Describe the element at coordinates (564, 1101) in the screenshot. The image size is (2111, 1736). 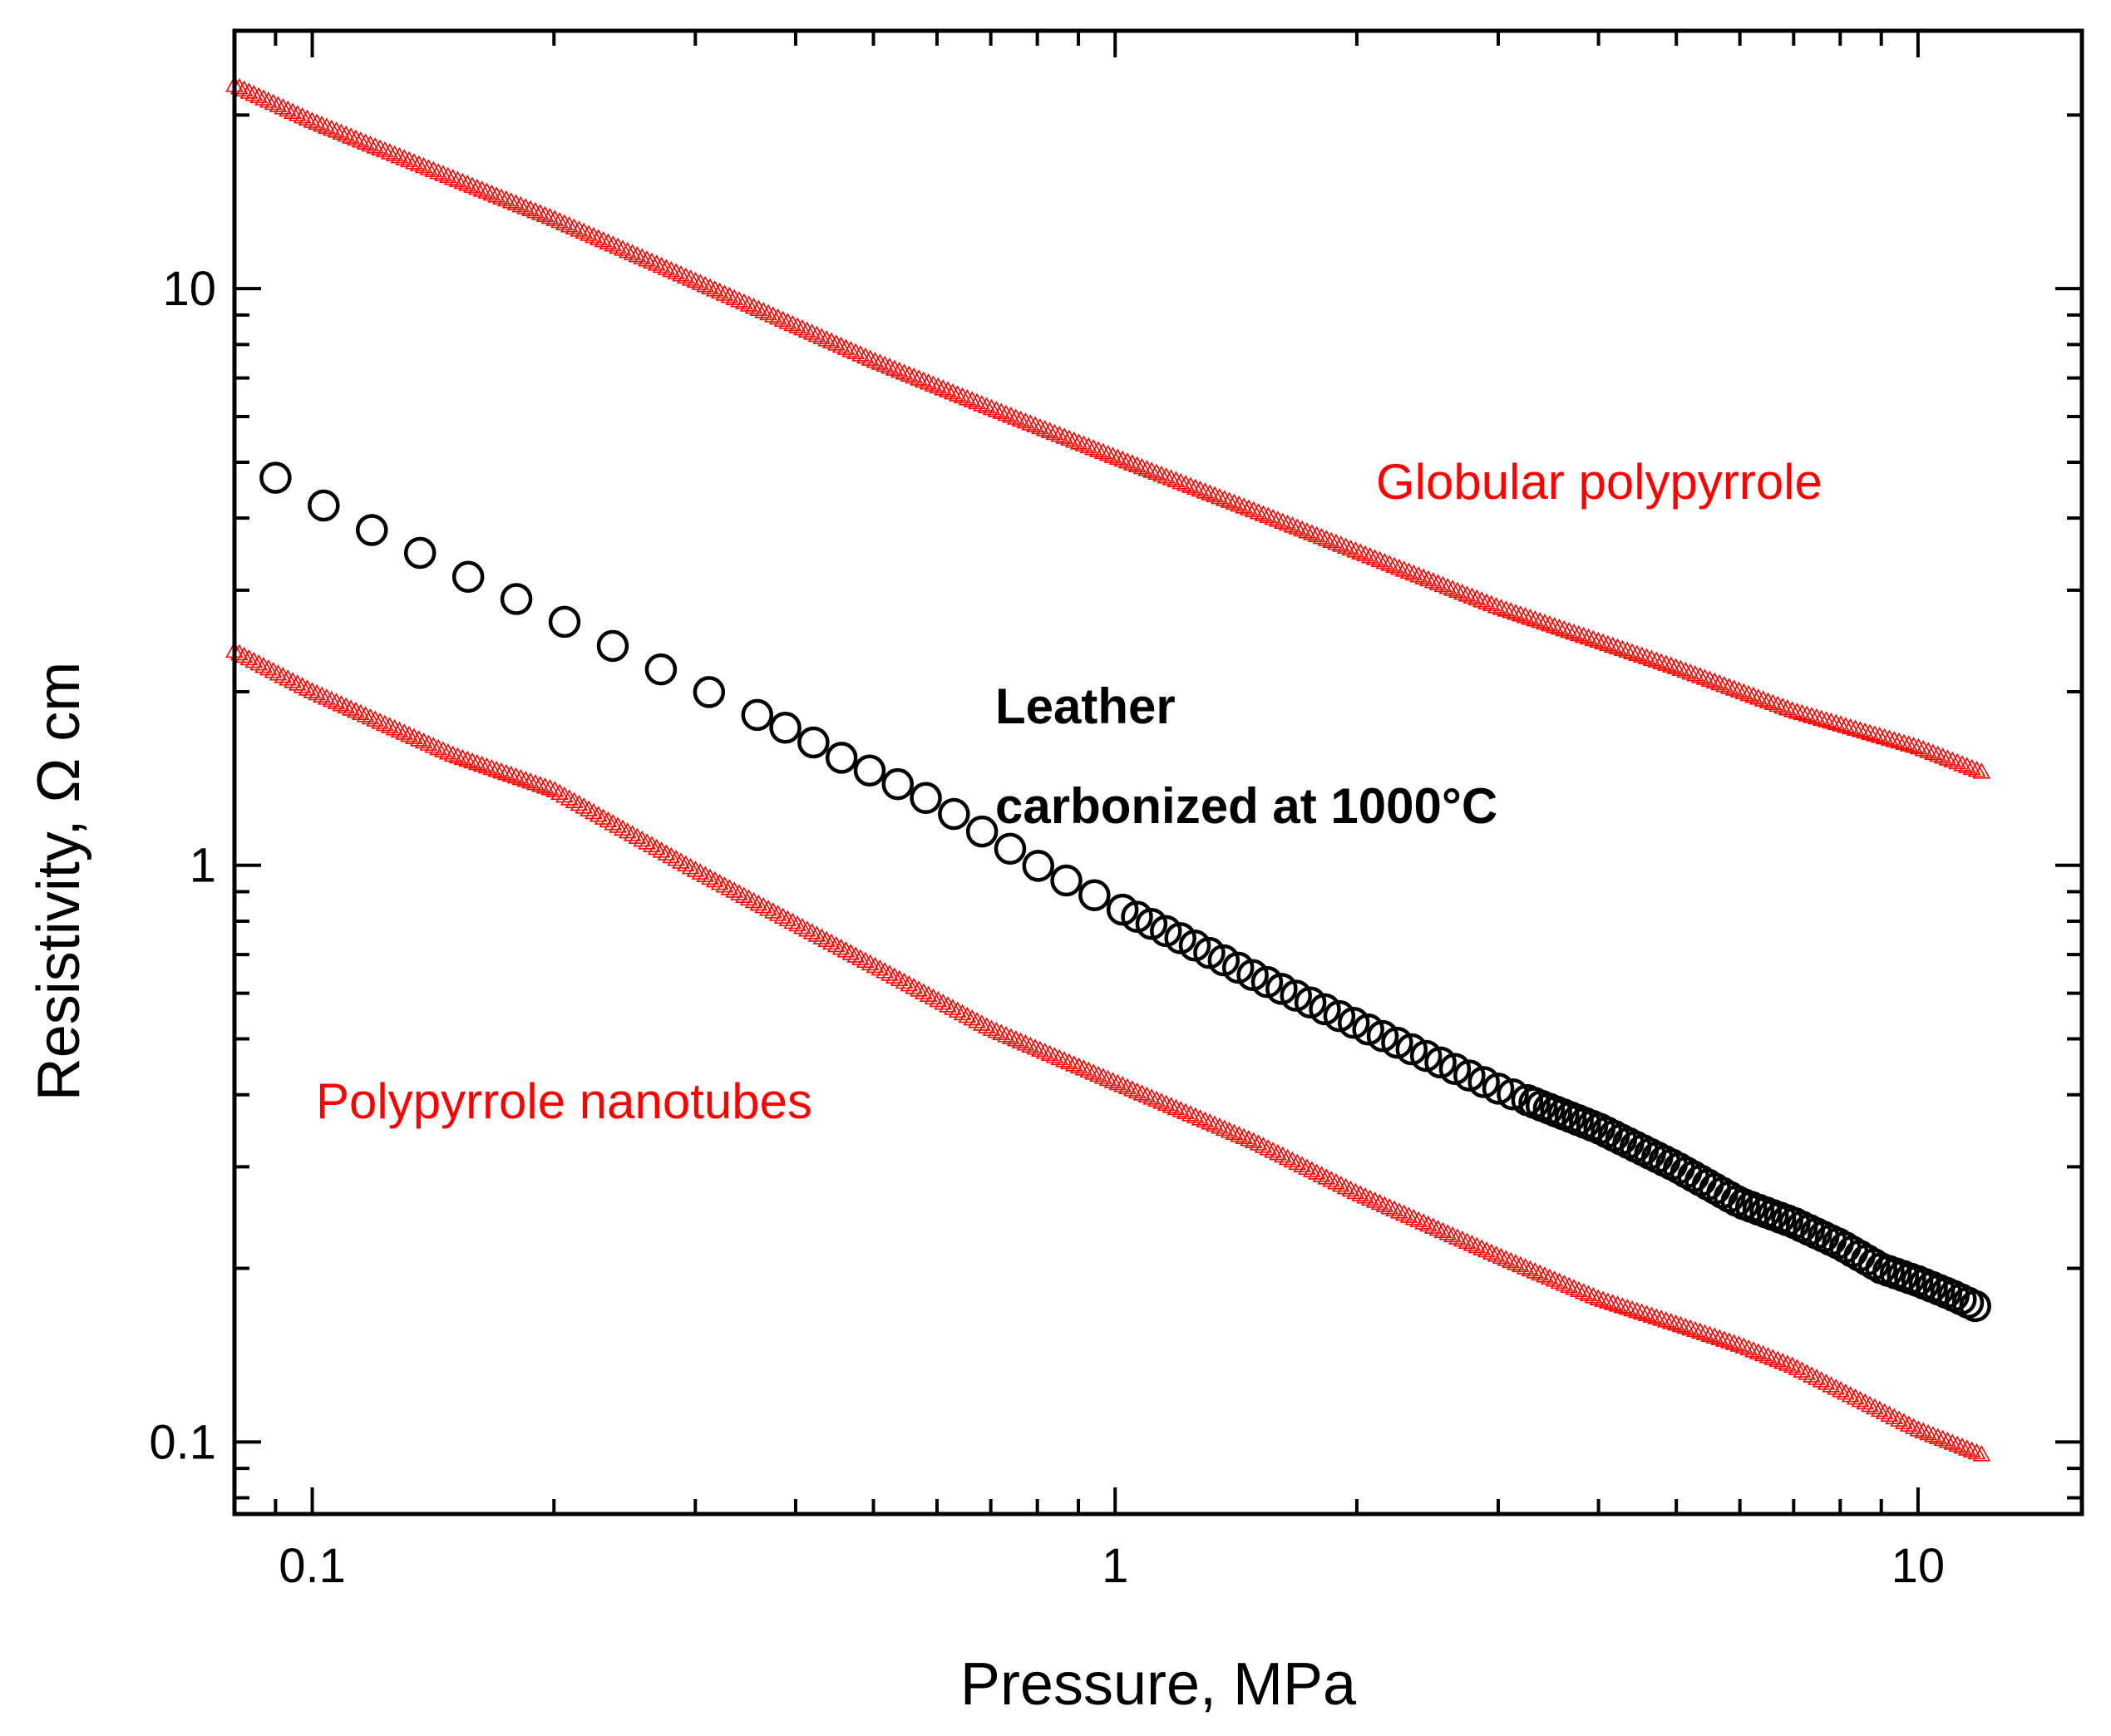
I see `annotation-polypyrrole-nanotubes: Polypyrrole nanotubes` at that location.